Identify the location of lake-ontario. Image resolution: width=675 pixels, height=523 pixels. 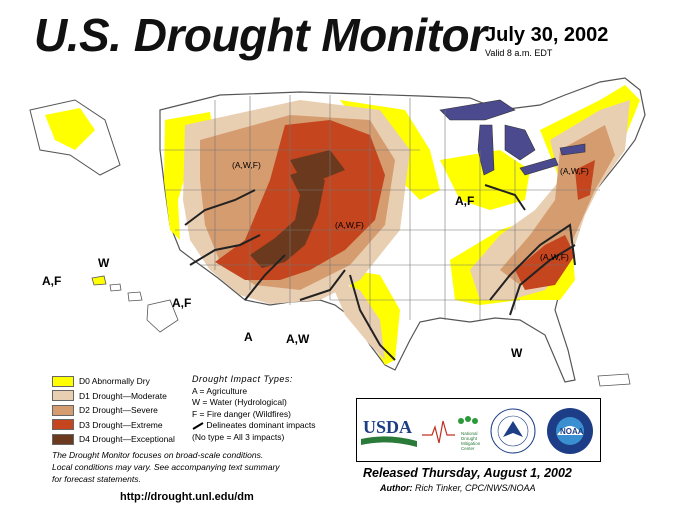
(572, 149).